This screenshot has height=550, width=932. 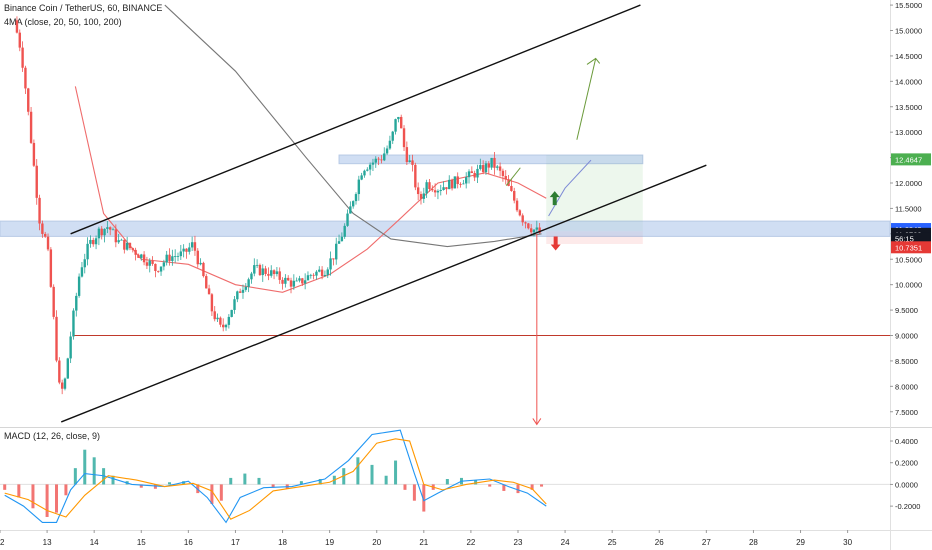 What do you see at coordinates (906, 386) in the screenshot?
I see `price-tick-label-15: 8.0000` at bounding box center [906, 386].